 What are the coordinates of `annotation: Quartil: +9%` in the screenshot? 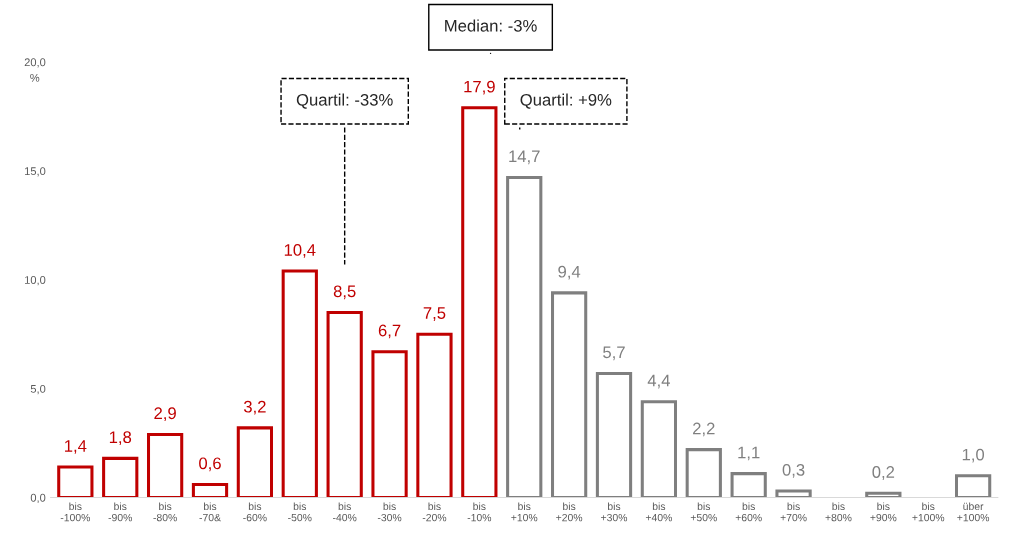 It's located at (566, 101).